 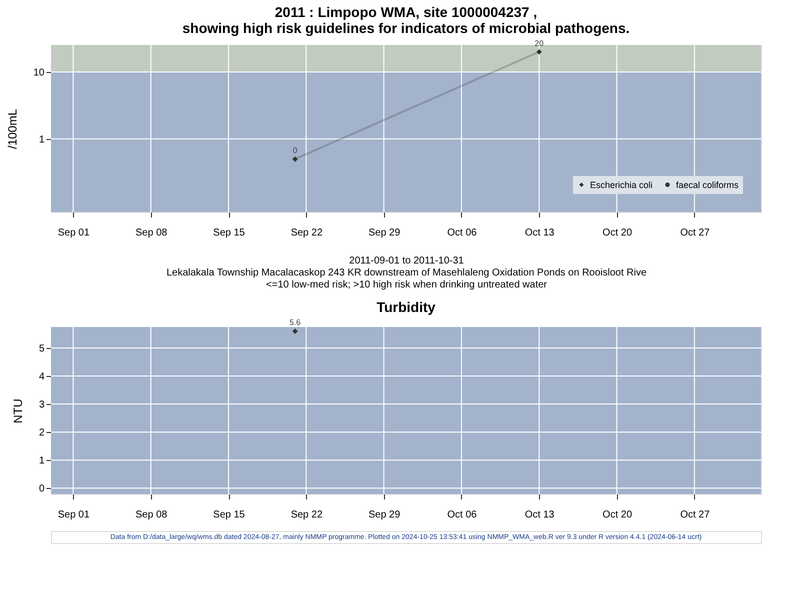 What do you see at coordinates (621, 185) in the screenshot?
I see `legend-label: Escherichia coli` at bounding box center [621, 185].